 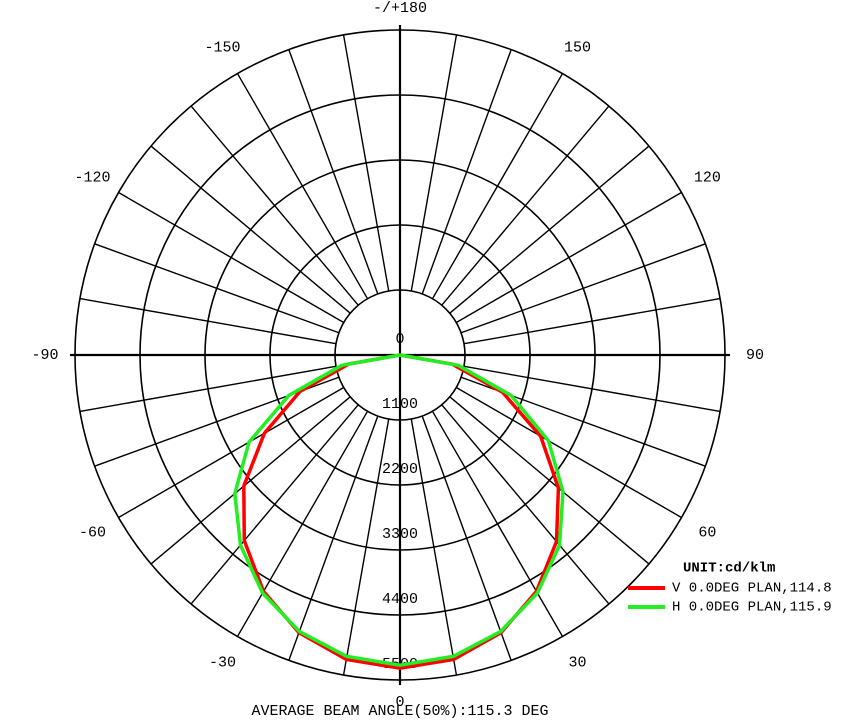 What do you see at coordinates (399, 702) in the screenshot?
I see `angle-label: 0` at bounding box center [399, 702].